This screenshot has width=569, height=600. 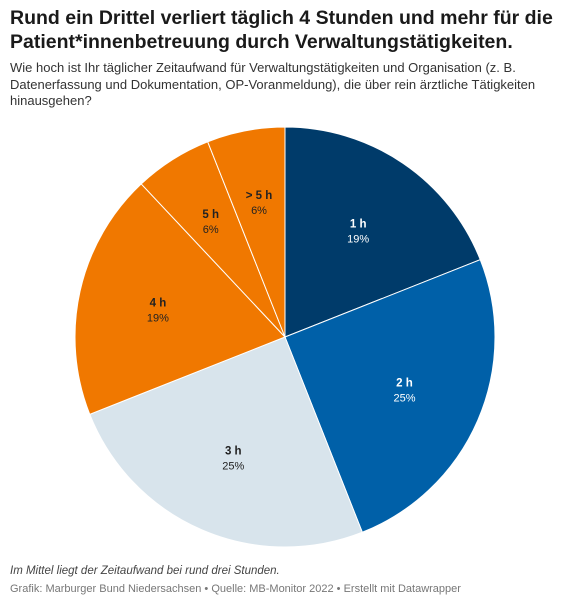 What do you see at coordinates (158, 304) in the screenshot?
I see `slice-label-3: 4 h` at bounding box center [158, 304].